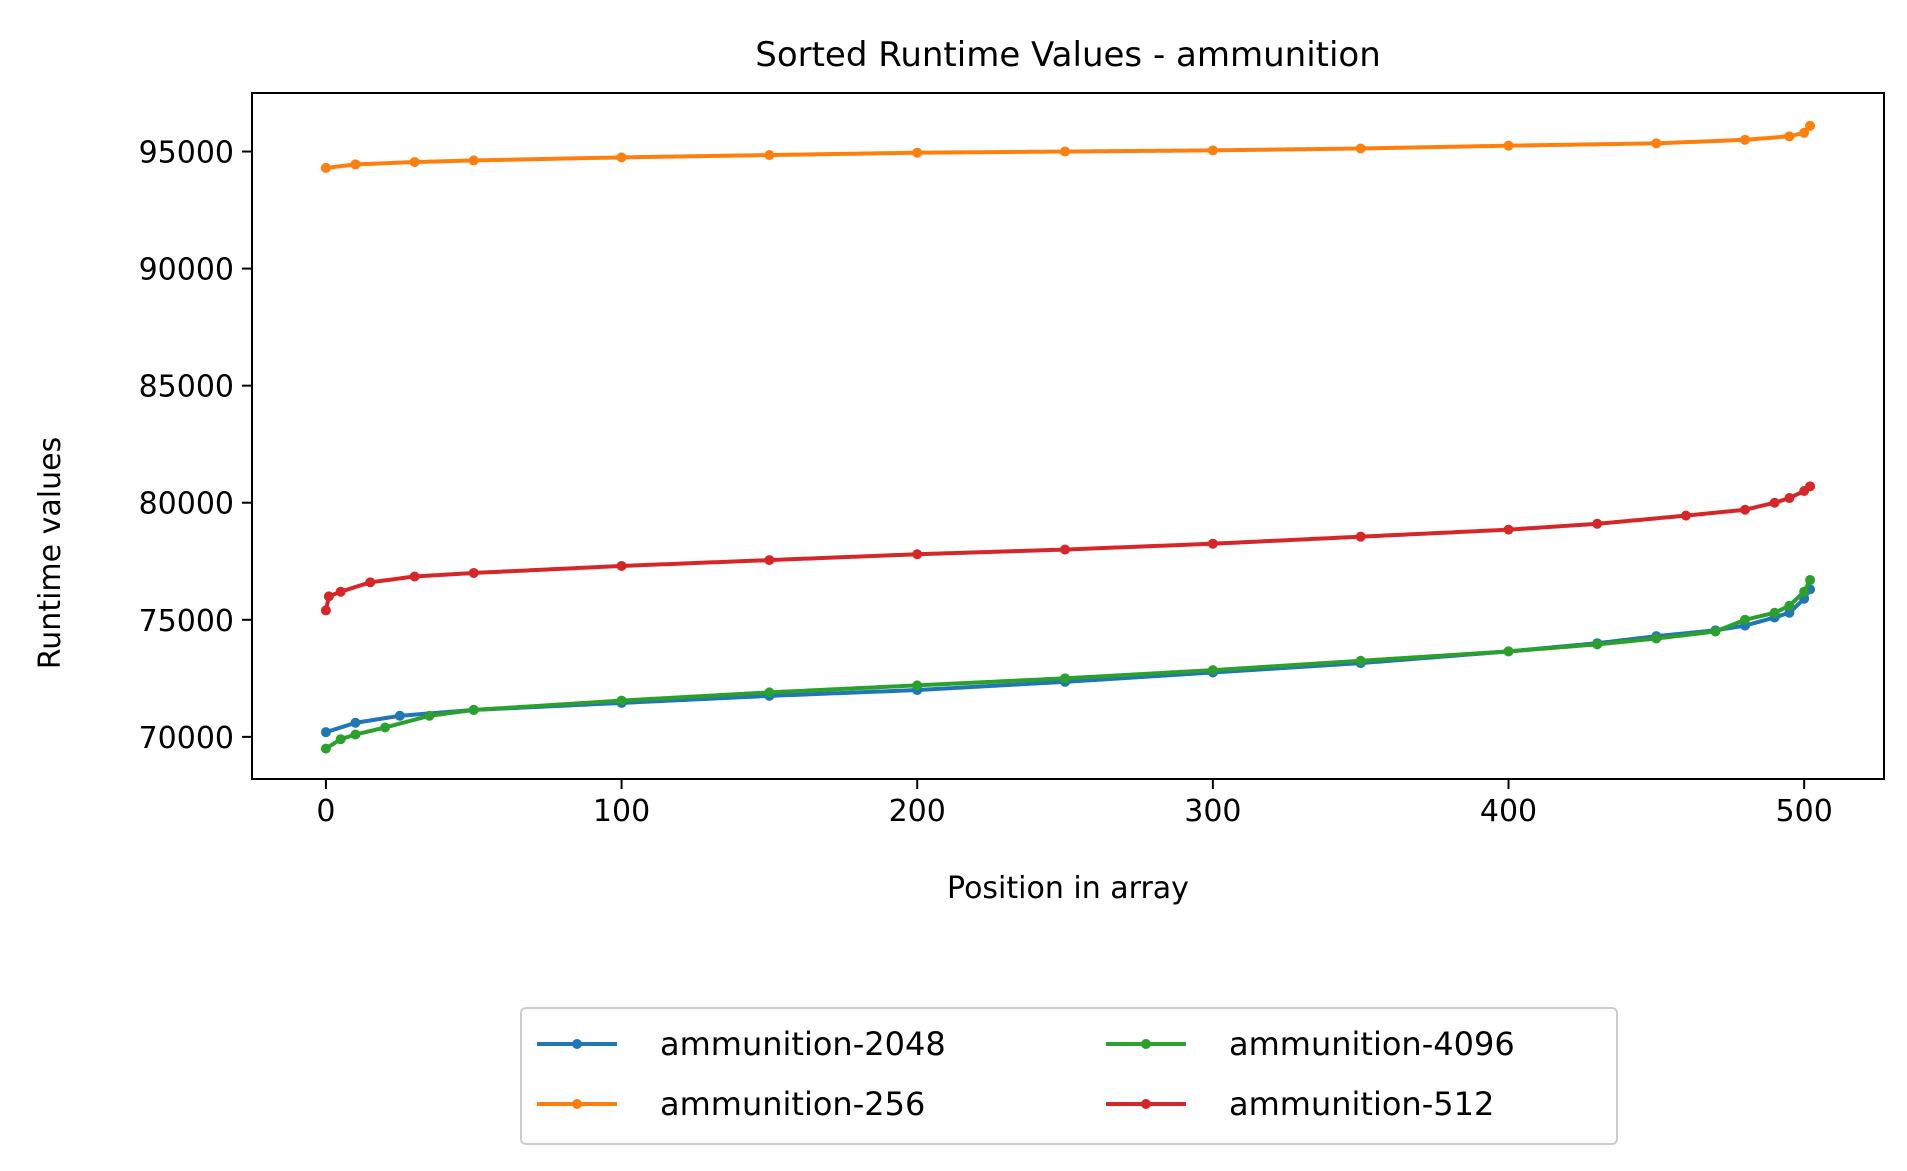  Describe the element at coordinates (186, 738) in the screenshot. I see `y-tick-label: 70000` at that location.